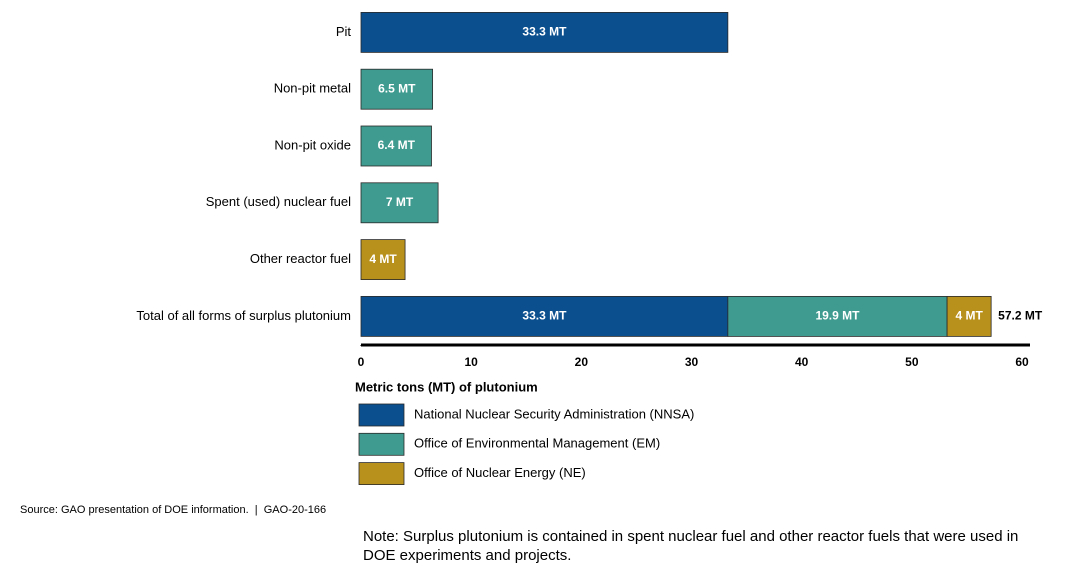 Image resolution: width=1069 pixels, height=567 pixels. Describe the element at coordinates (300, 258) in the screenshot. I see `category-label: Other reactor fuel` at that location.